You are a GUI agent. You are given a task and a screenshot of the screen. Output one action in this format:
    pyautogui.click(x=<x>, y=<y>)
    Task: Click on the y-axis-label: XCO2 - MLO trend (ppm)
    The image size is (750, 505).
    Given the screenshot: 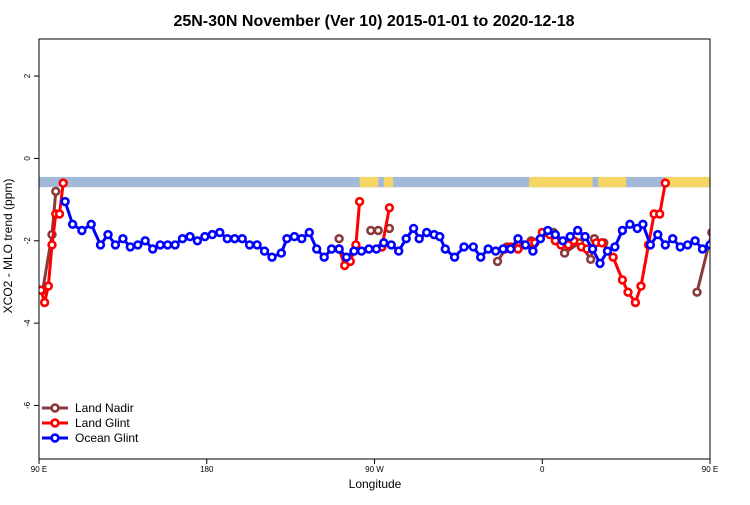 What is the action you would take?
    pyautogui.click(x=8, y=246)
    